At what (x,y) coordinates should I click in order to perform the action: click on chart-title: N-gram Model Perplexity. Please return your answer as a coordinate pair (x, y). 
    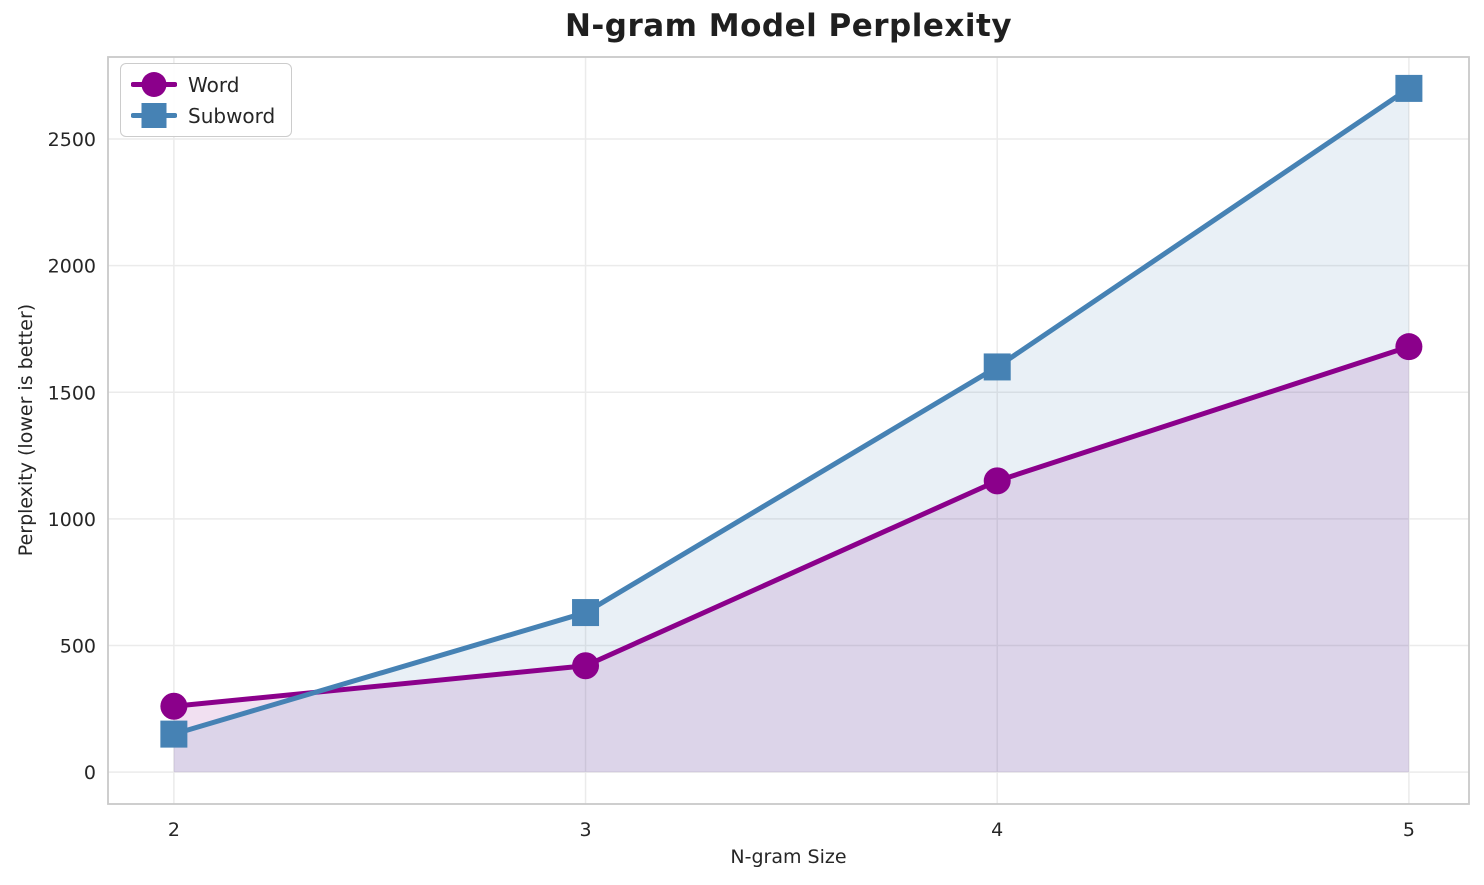
    Looking at the image, I should click on (788, 26).